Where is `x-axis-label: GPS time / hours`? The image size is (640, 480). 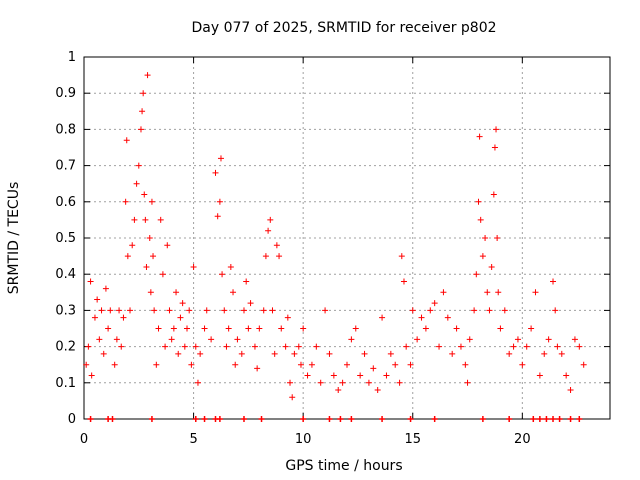
x-axis-label: GPS time / hours is located at coordinates (343, 466).